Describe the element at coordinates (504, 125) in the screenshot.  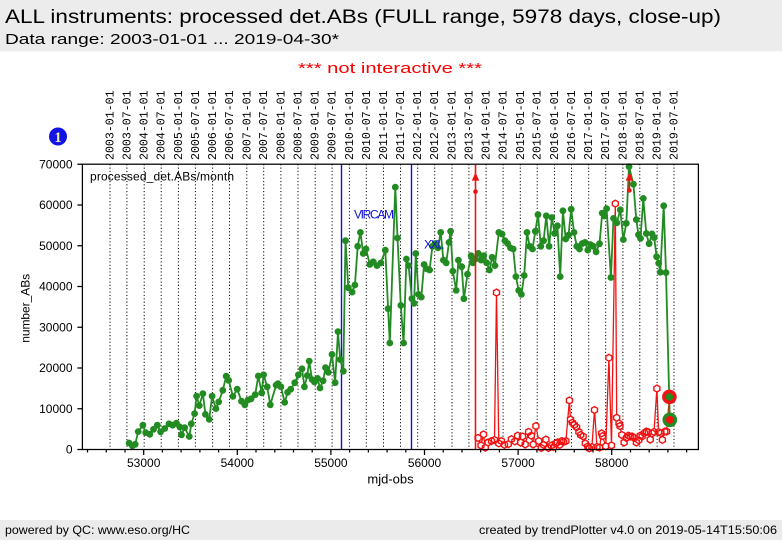
I see `svg-text: 2014-07-01` at that location.